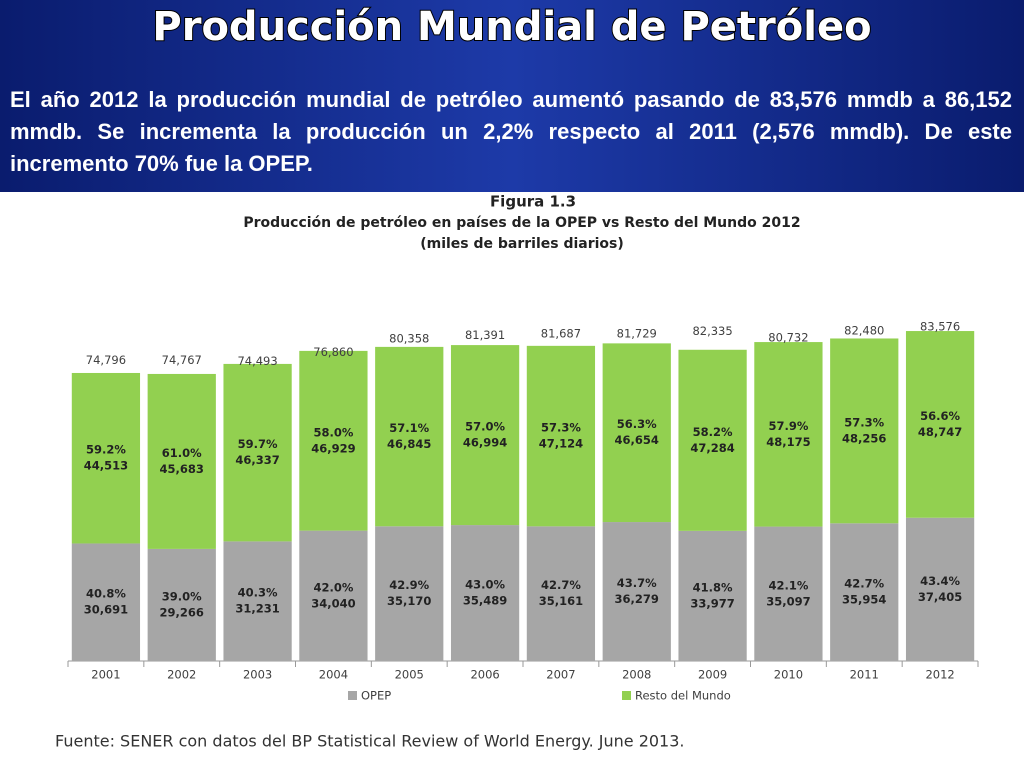  I want to click on value-label: 47,124, so click(561, 444).